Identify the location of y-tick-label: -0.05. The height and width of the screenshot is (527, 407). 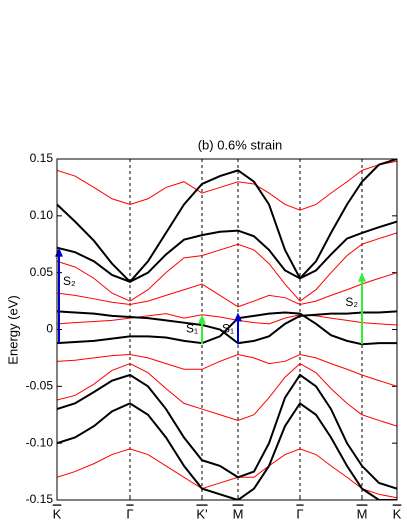
(40, 386).